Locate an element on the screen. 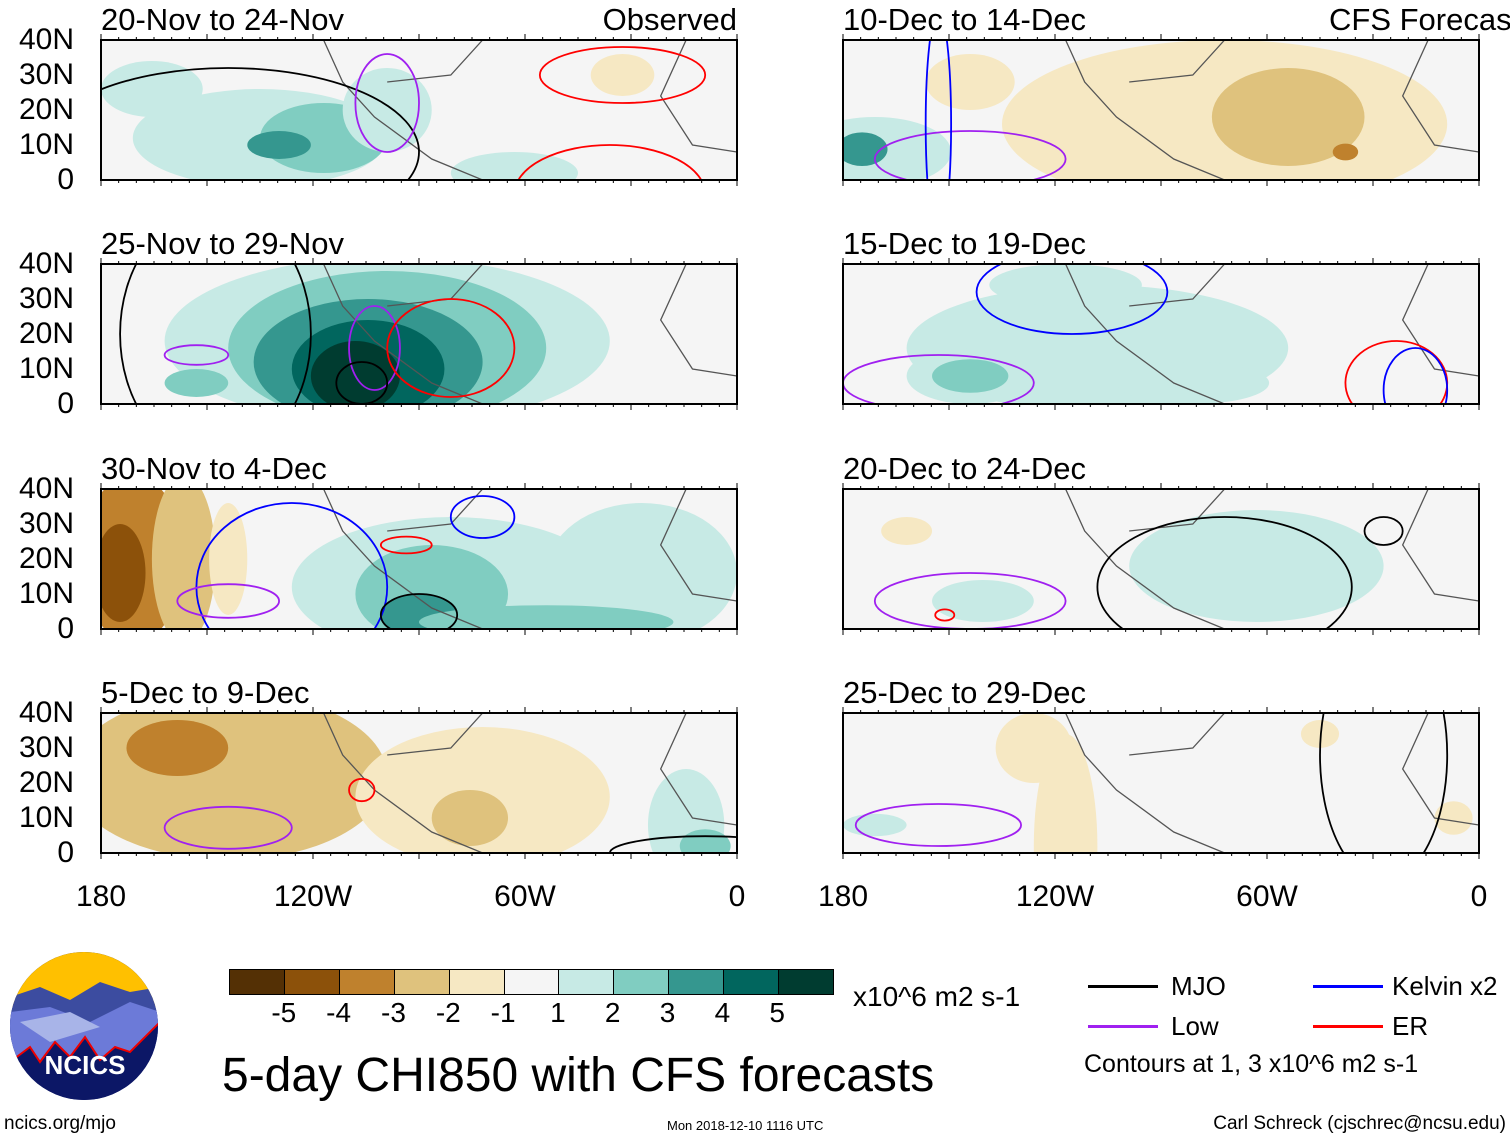 The image size is (1510, 1141). legend-line-mjo is located at coordinates (1123, 986).